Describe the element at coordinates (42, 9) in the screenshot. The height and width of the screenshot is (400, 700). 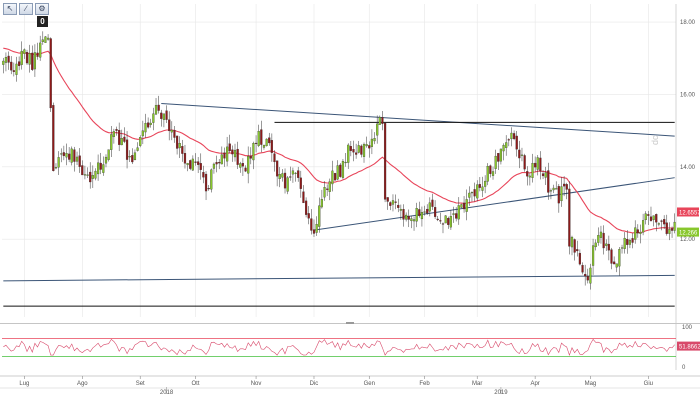
I see `settings-tool-button: ⚙` at that location.